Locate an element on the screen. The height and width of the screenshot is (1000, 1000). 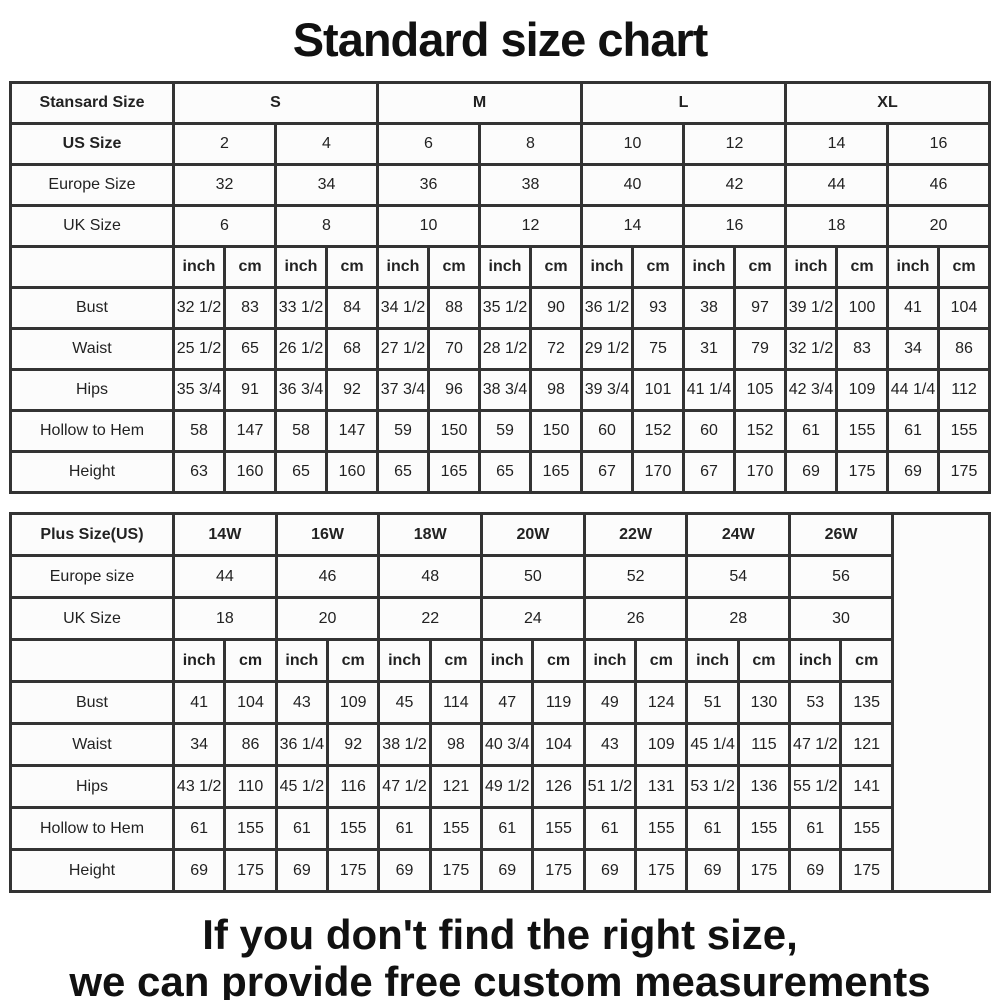
conversion-value-cell: 8 is located at coordinates (326, 226).